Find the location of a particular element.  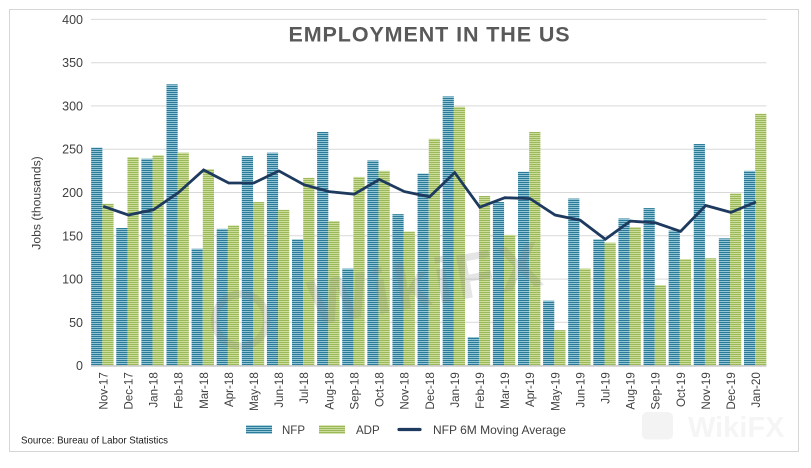

svg-text: Dec-19 is located at coordinates (731, 390).